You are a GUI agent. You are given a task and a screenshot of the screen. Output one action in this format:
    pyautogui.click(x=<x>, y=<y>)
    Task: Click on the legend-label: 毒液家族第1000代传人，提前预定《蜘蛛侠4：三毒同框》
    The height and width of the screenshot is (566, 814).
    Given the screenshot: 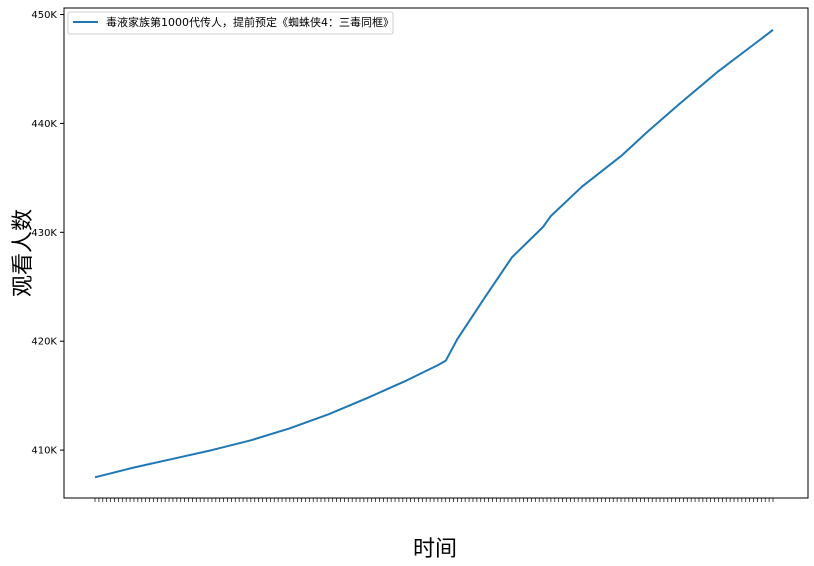 What is the action you would take?
    pyautogui.click(x=250, y=22)
    